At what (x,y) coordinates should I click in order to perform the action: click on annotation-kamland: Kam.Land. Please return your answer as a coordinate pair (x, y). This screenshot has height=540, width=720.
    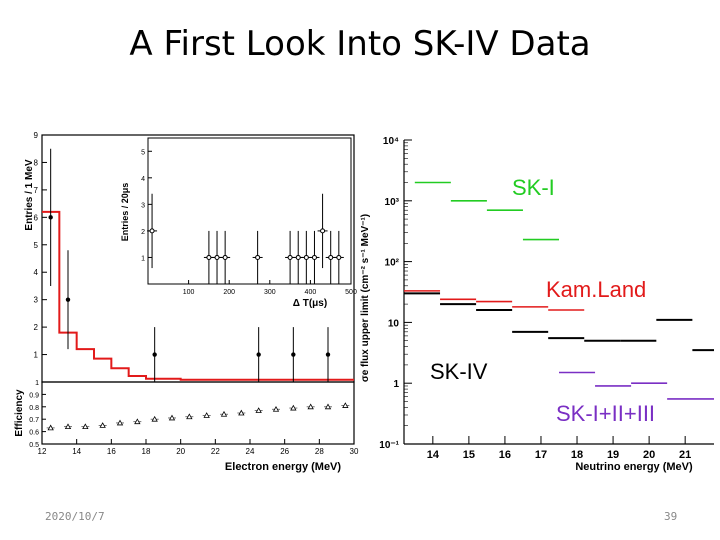
    Looking at the image, I should click on (596, 289).